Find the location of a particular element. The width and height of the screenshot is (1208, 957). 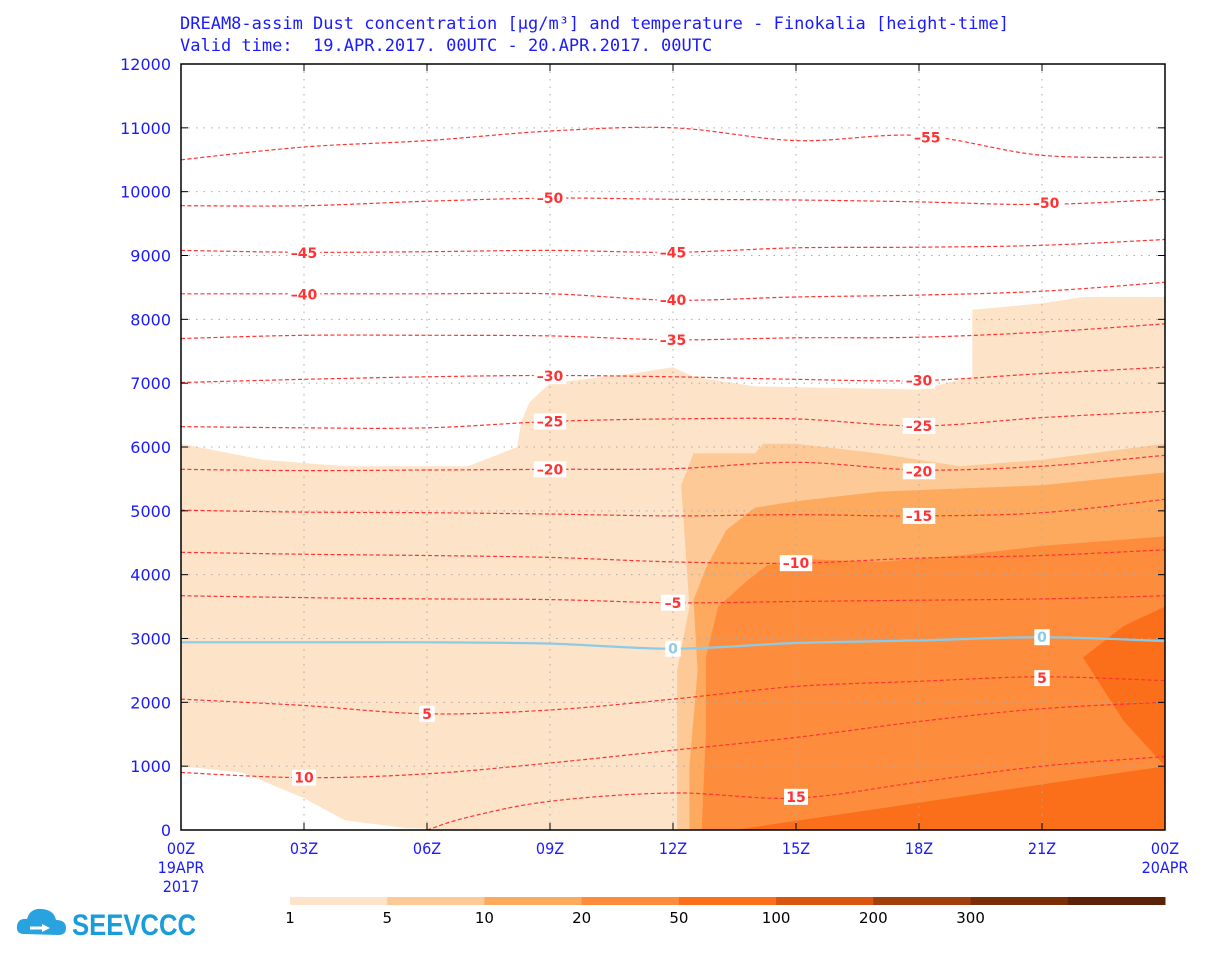

x-tick-label: 09Z is located at coordinates (550, 848).